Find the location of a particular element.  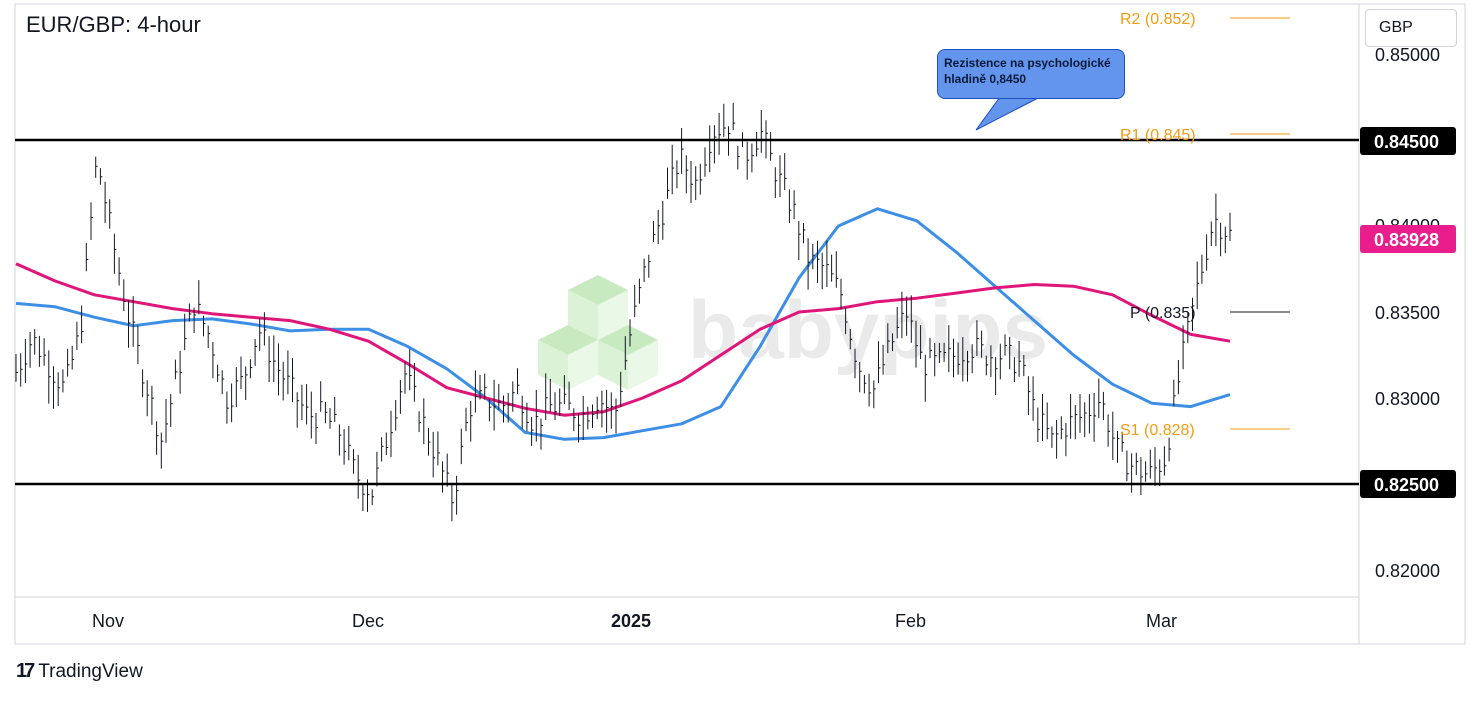

y-tick-label: 0.83000 is located at coordinates (1407, 399).